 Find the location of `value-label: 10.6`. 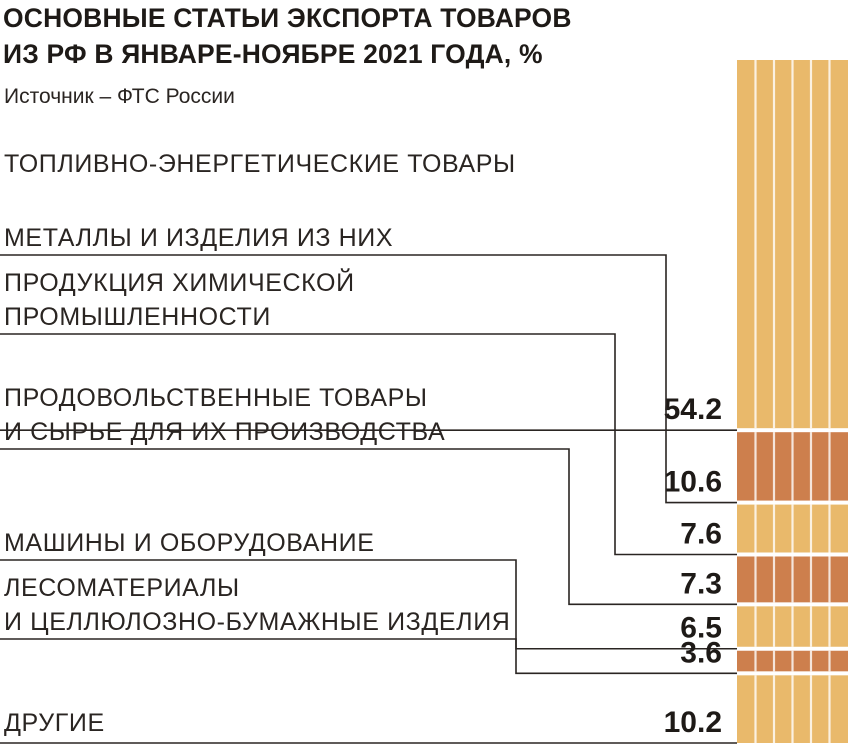

value-label: 10.6 is located at coordinates (693, 482).